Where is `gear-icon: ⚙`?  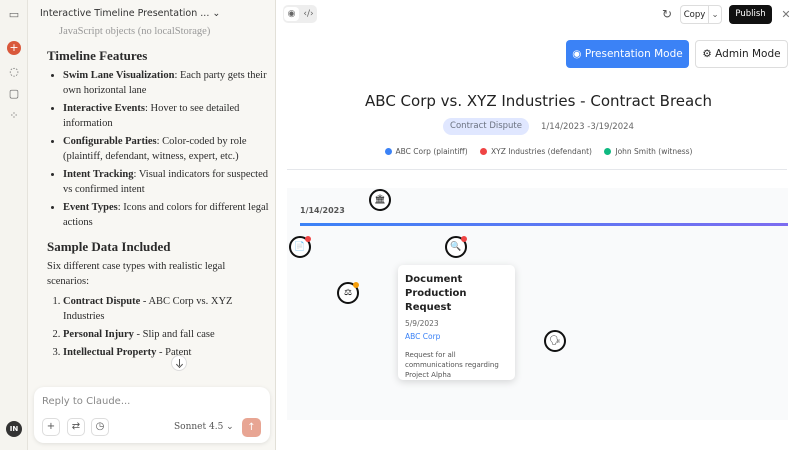
gear-icon: ⚙ is located at coordinates (707, 54).